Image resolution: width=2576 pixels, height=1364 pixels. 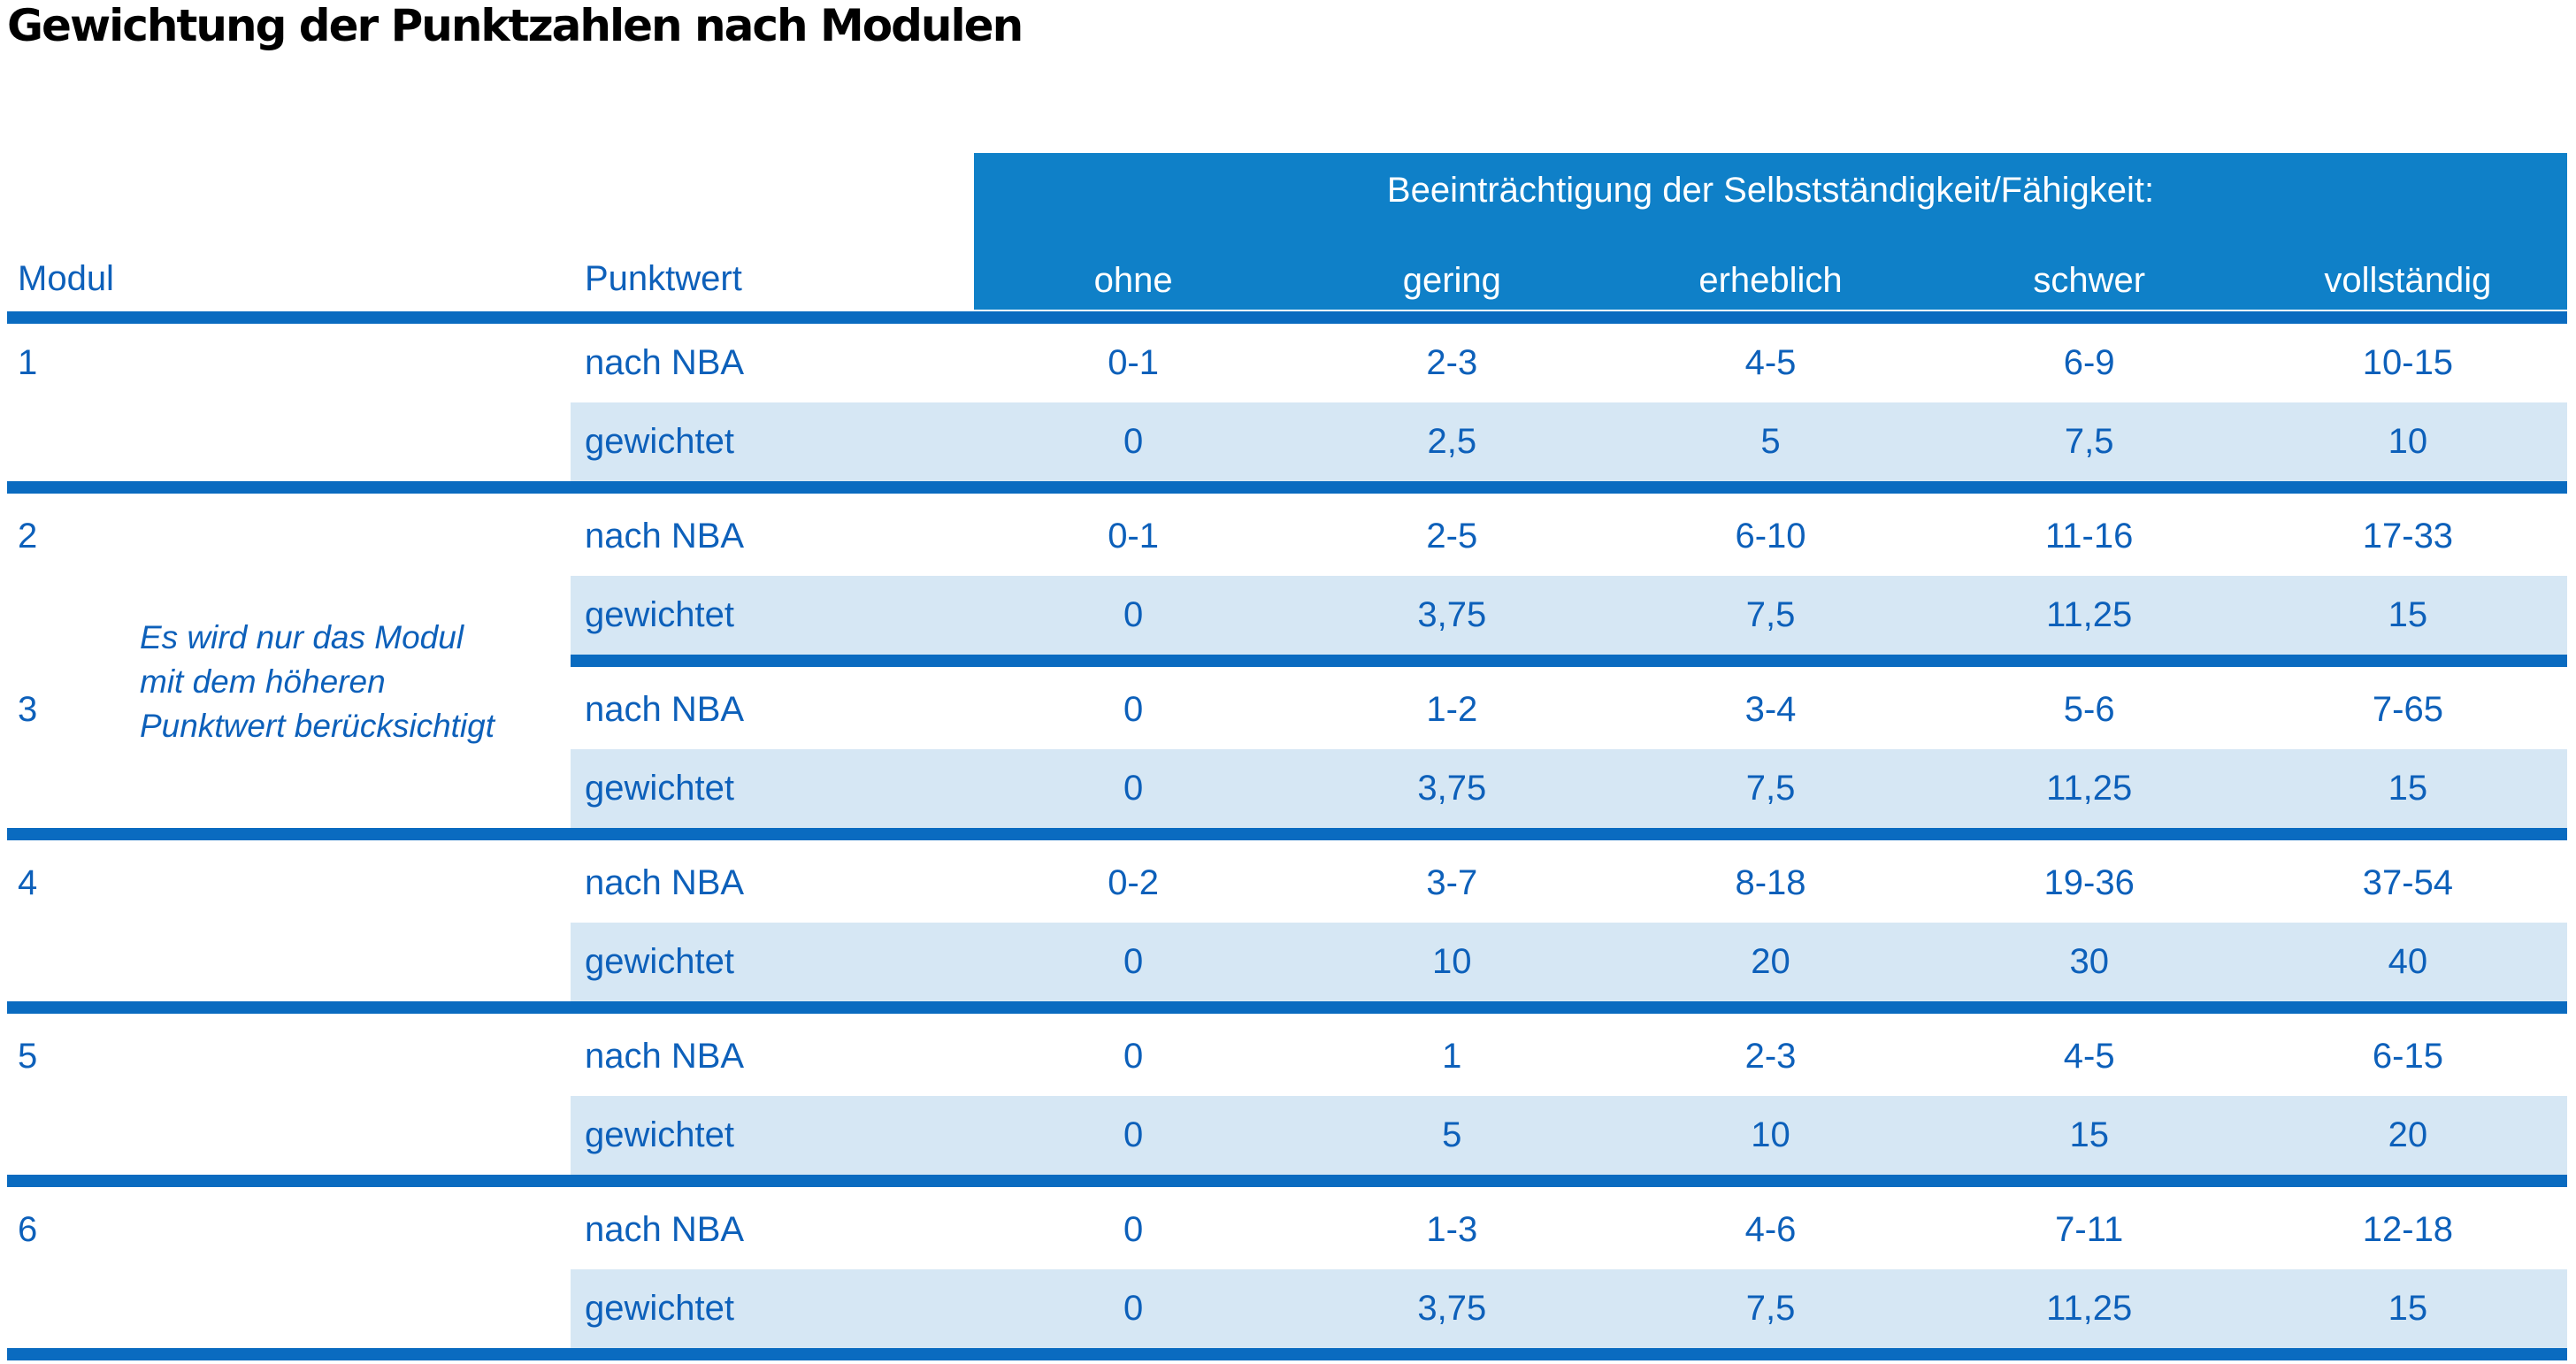 I want to click on module-number: 3, so click(x=28, y=709).